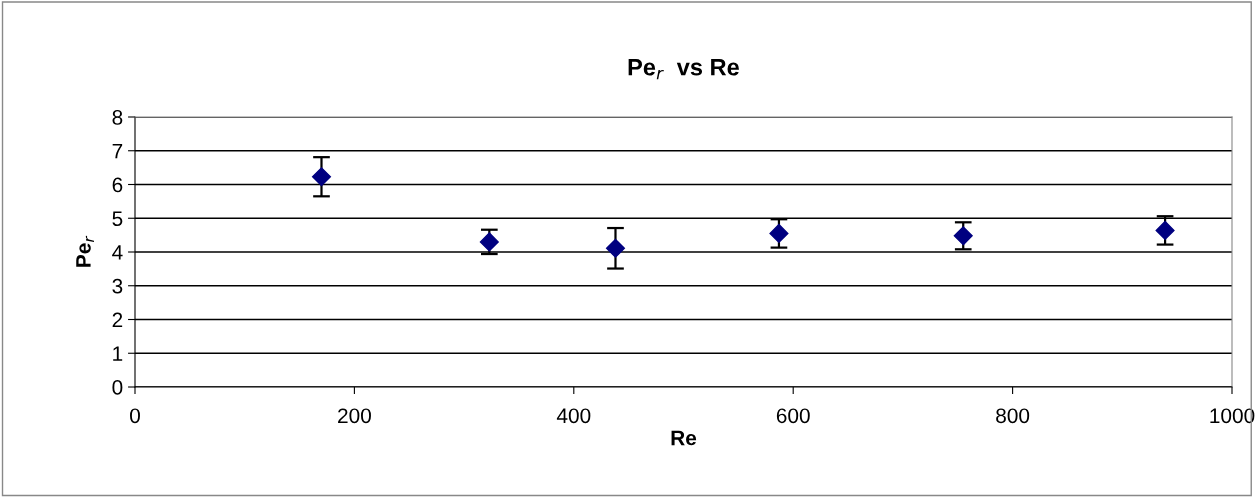  I want to click on y-tick-label: 3, so click(117, 286).